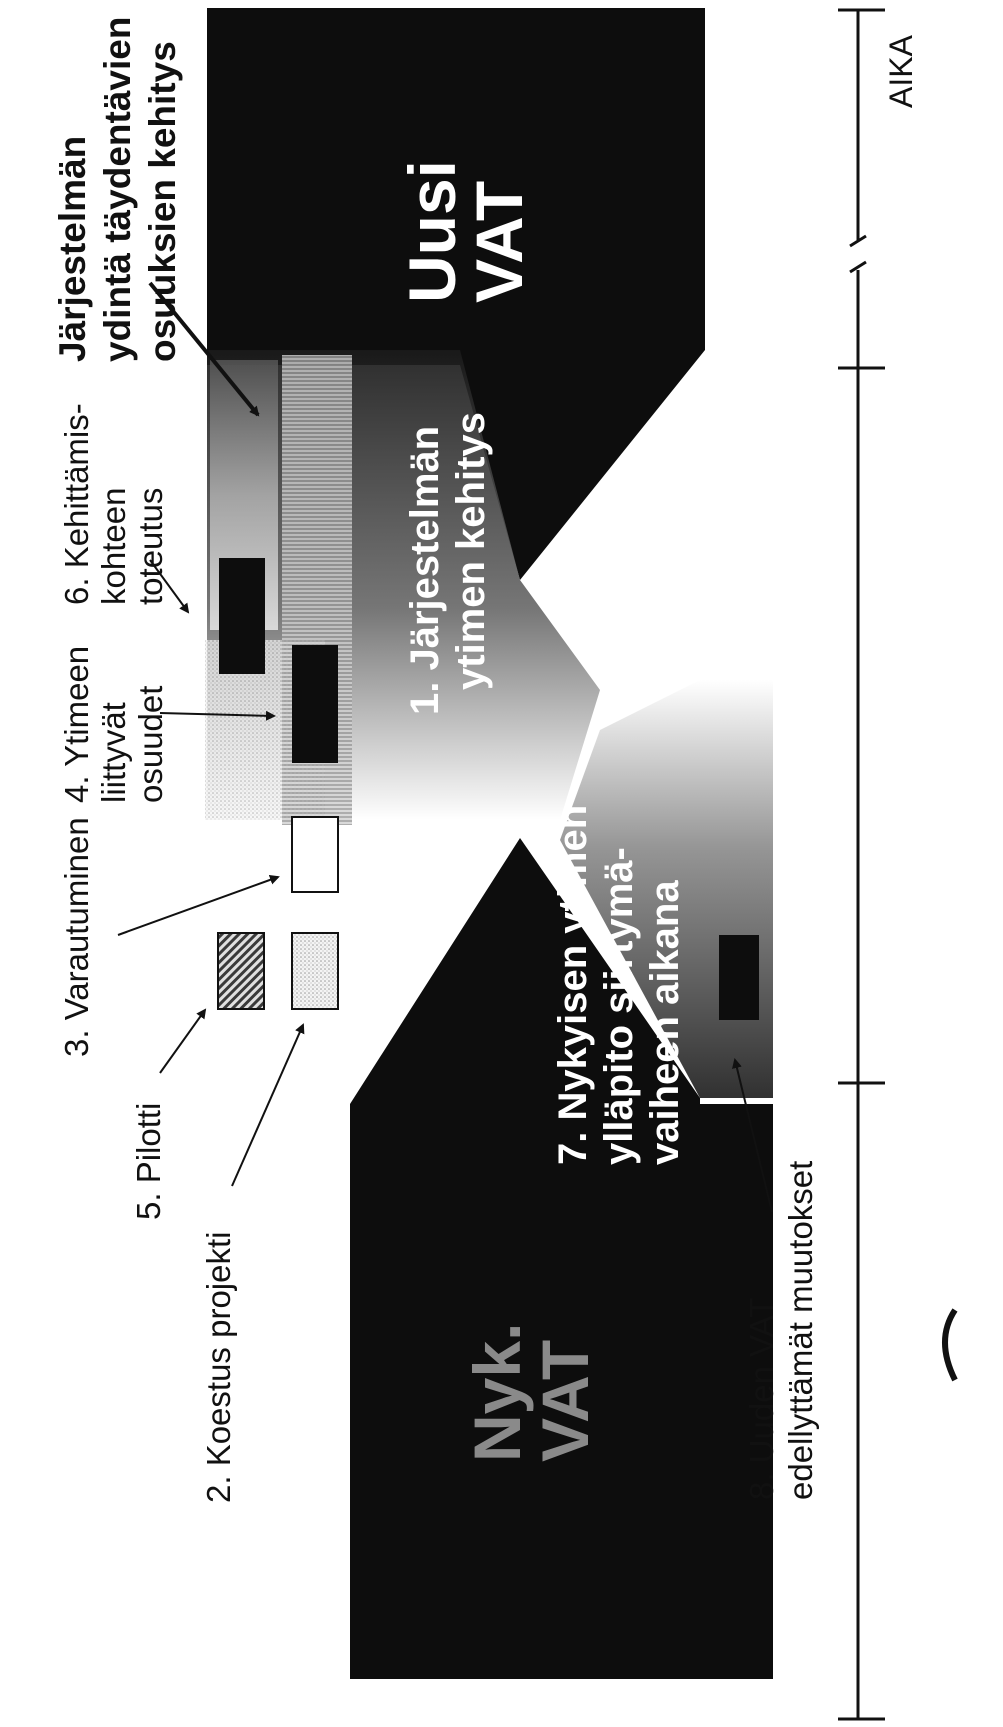 The height and width of the screenshot is (1727, 1003). I want to click on new-core-dev-arrow, so click(204, 349).